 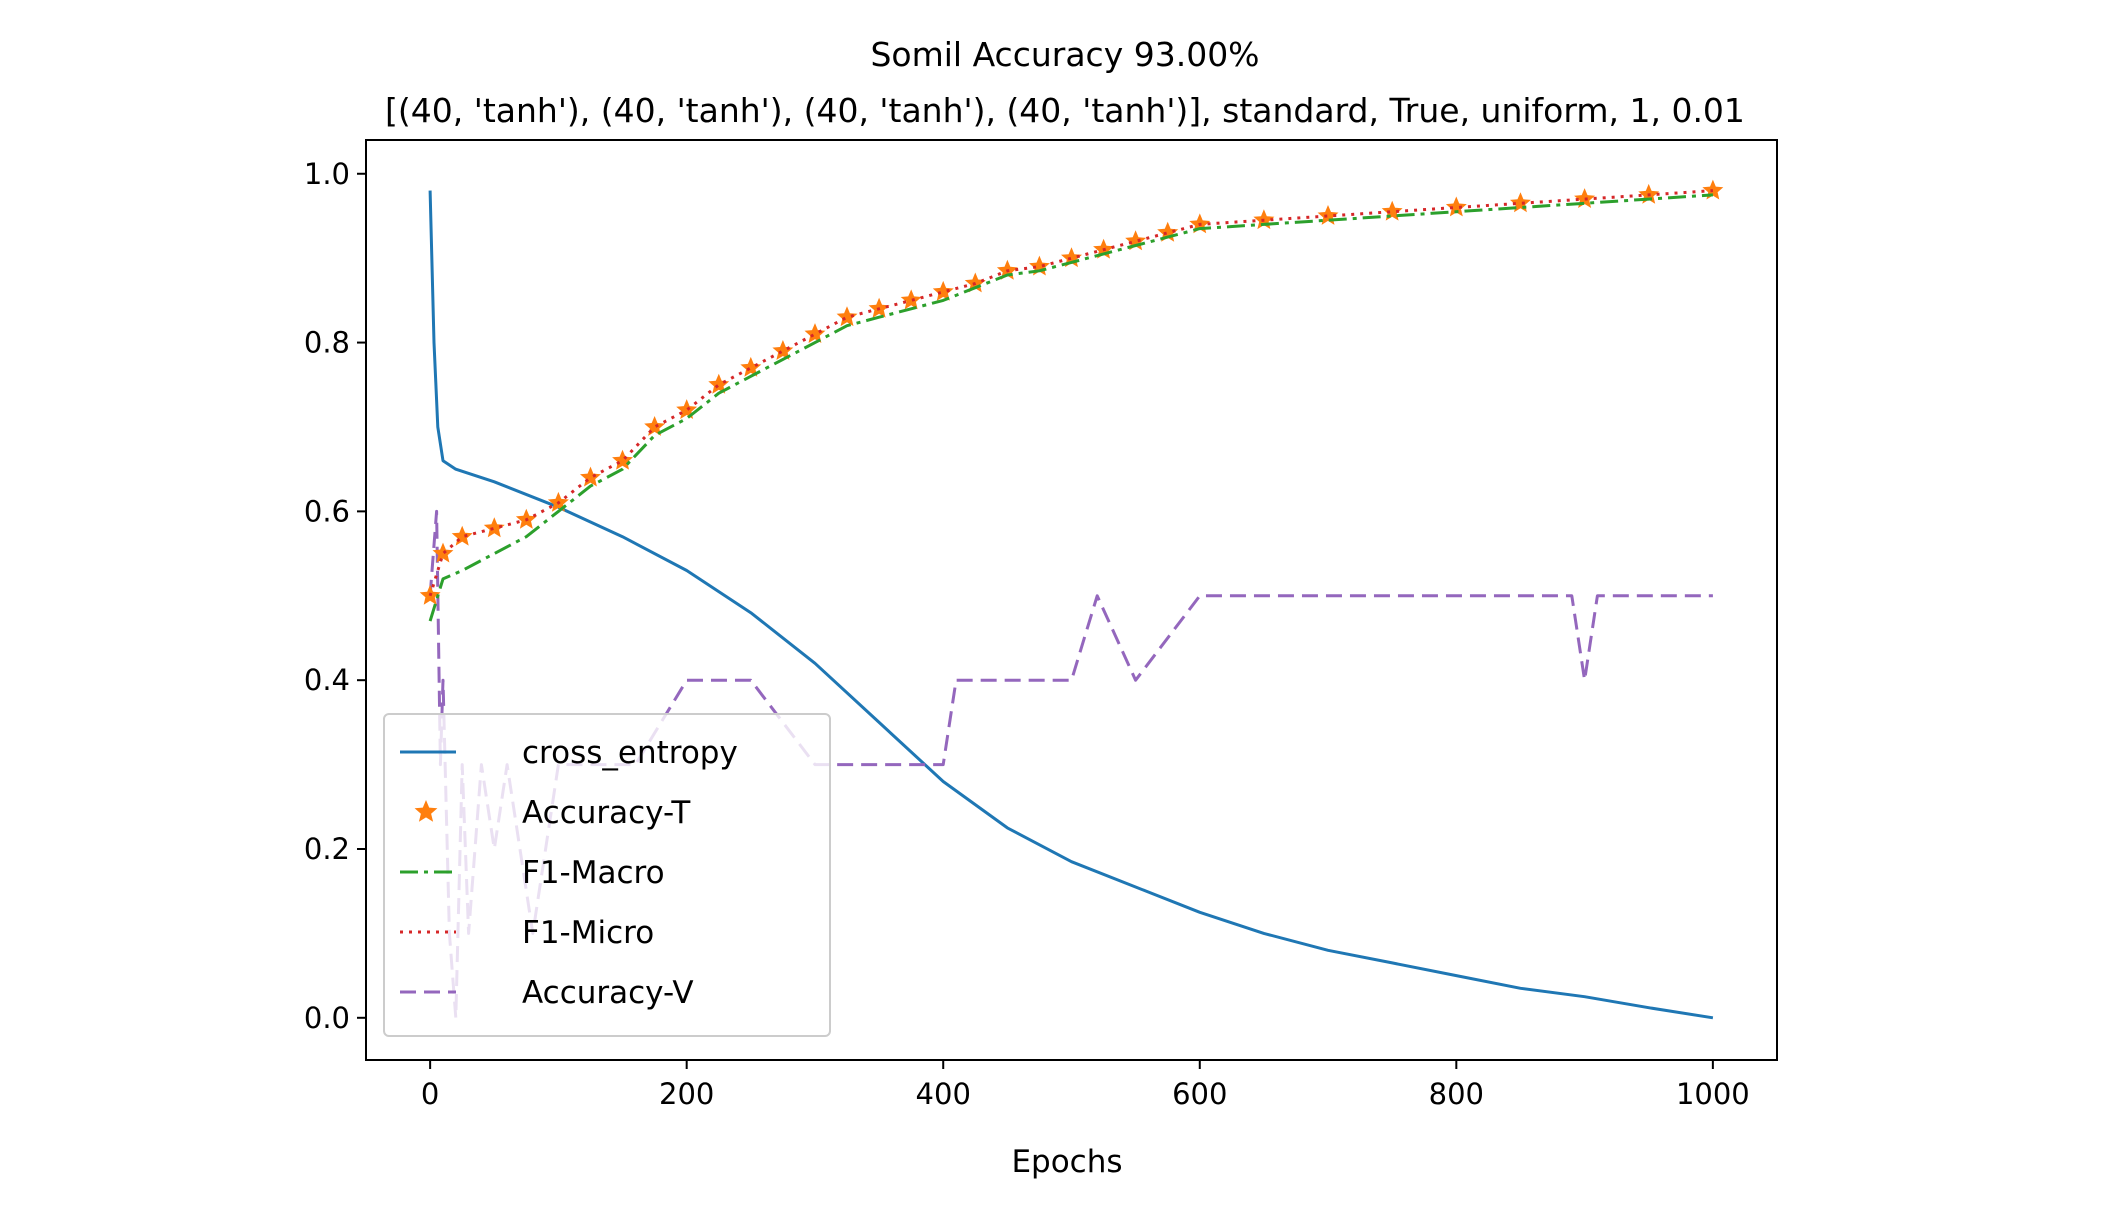 I want to click on y-tick-label: 0.2, so click(x=327, y=849).